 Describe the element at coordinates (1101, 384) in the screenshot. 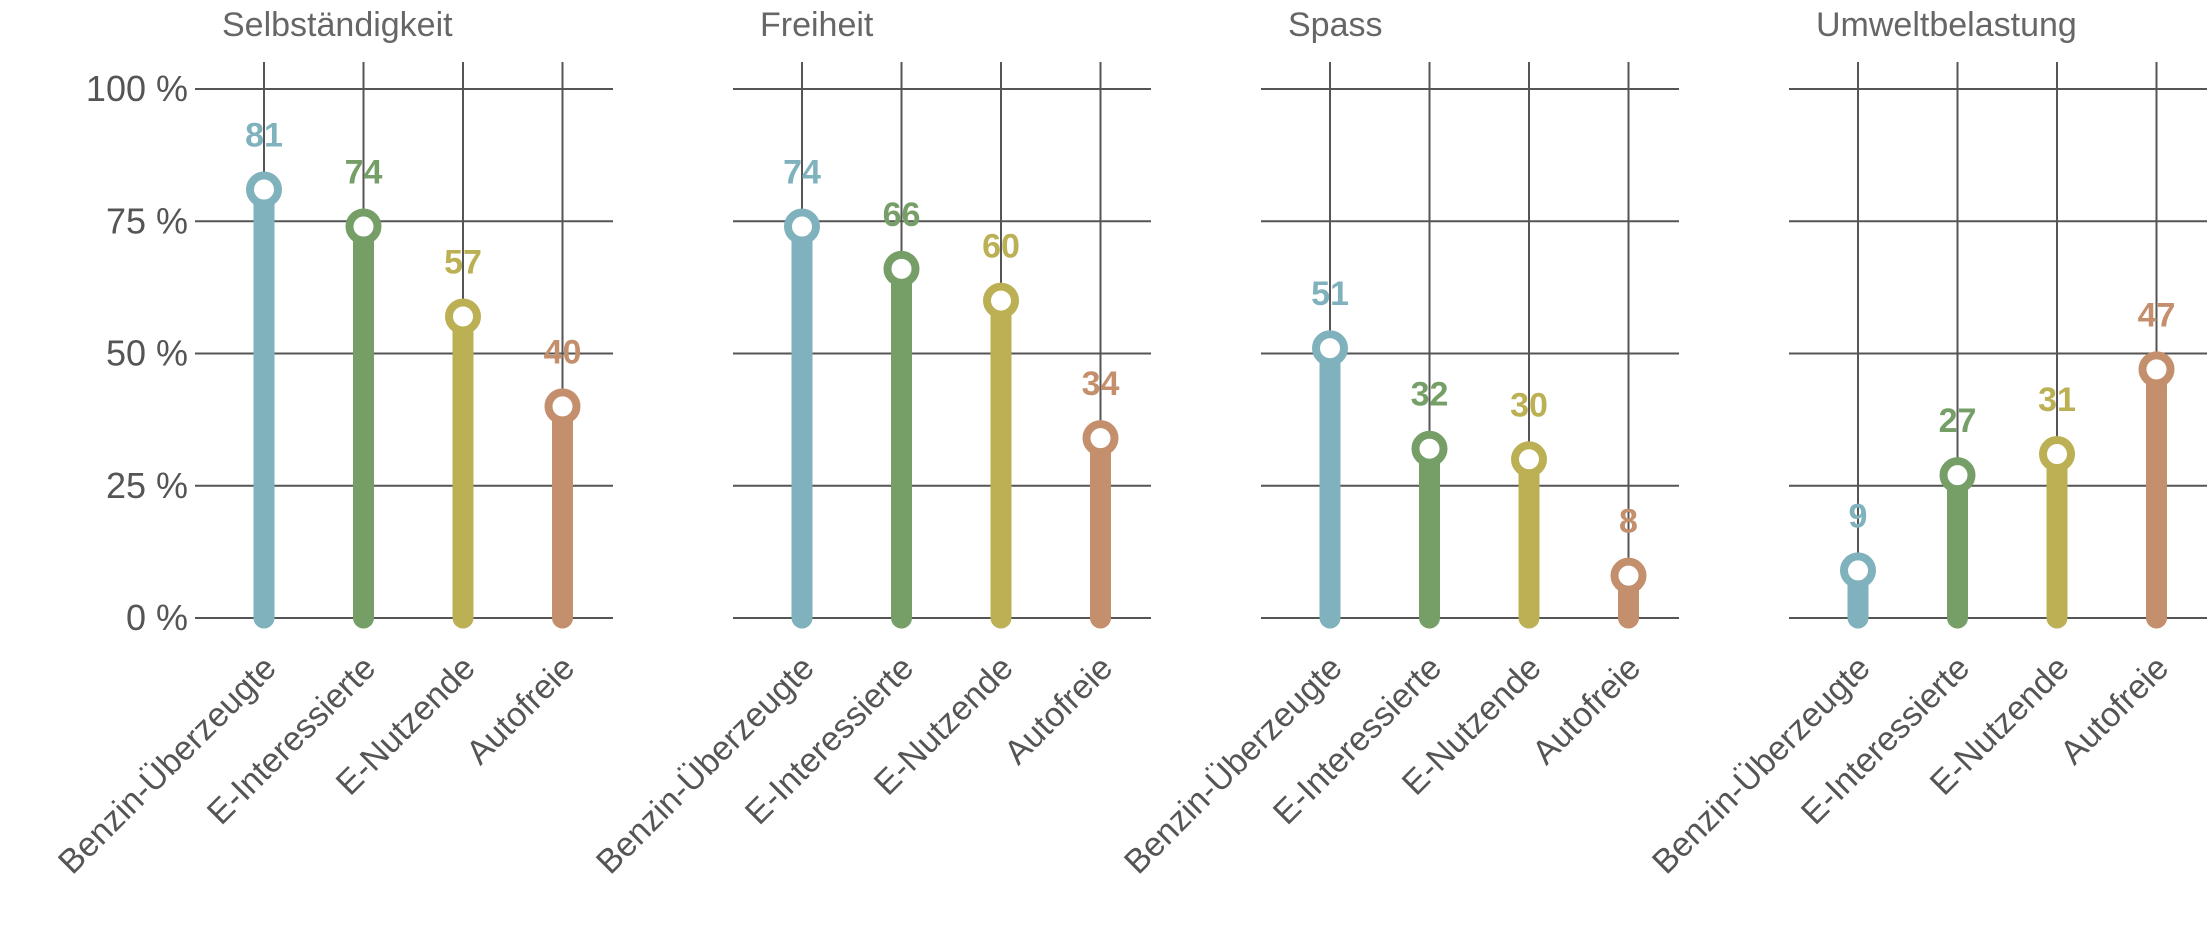

I see `data-label: 34` at that location.